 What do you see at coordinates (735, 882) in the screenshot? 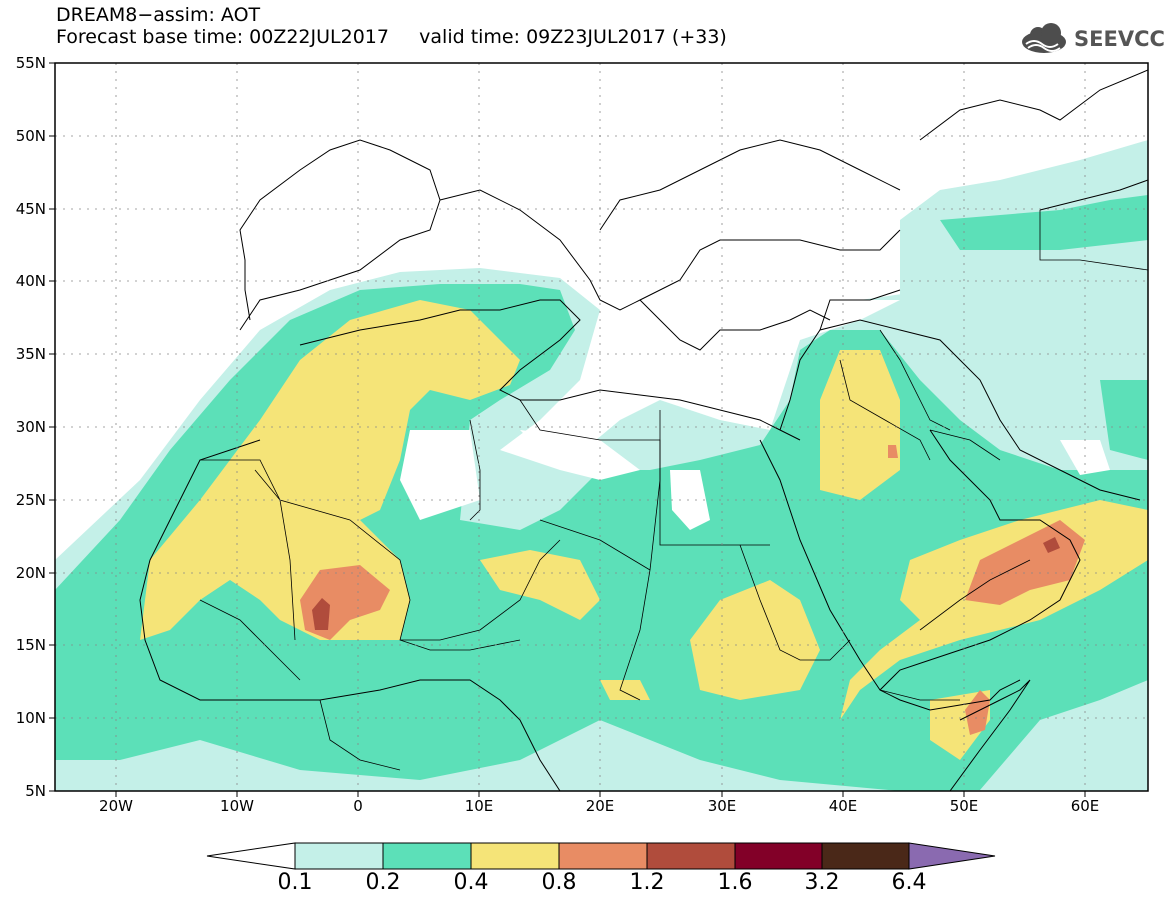
I see `colorbar-label: 1.6` at bounding box center [735, 882].